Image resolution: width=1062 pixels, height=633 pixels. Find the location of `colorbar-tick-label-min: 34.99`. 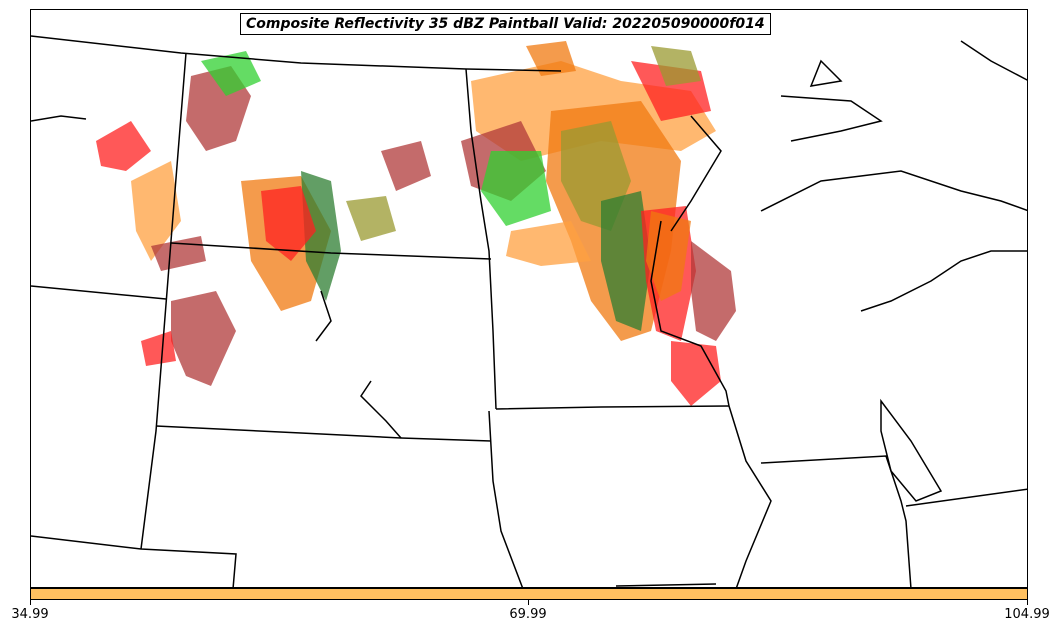

colorbar-tick-label-min: 34.99 is located at coordinates (30, 614).